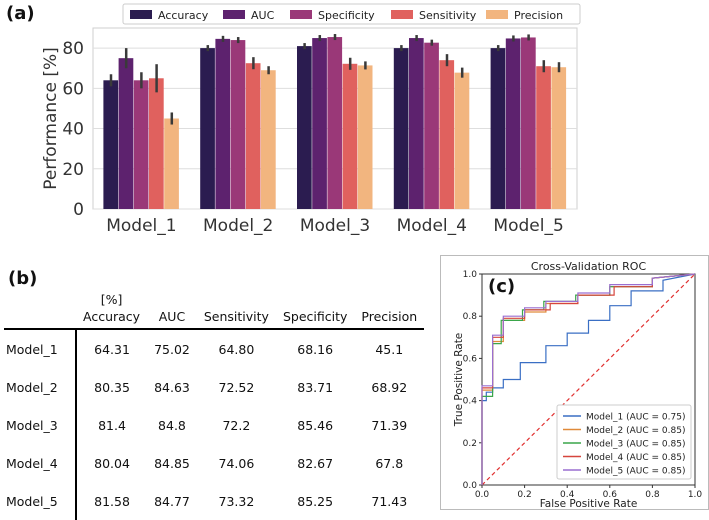  I want to click on roc-axes, so click(588, 379).